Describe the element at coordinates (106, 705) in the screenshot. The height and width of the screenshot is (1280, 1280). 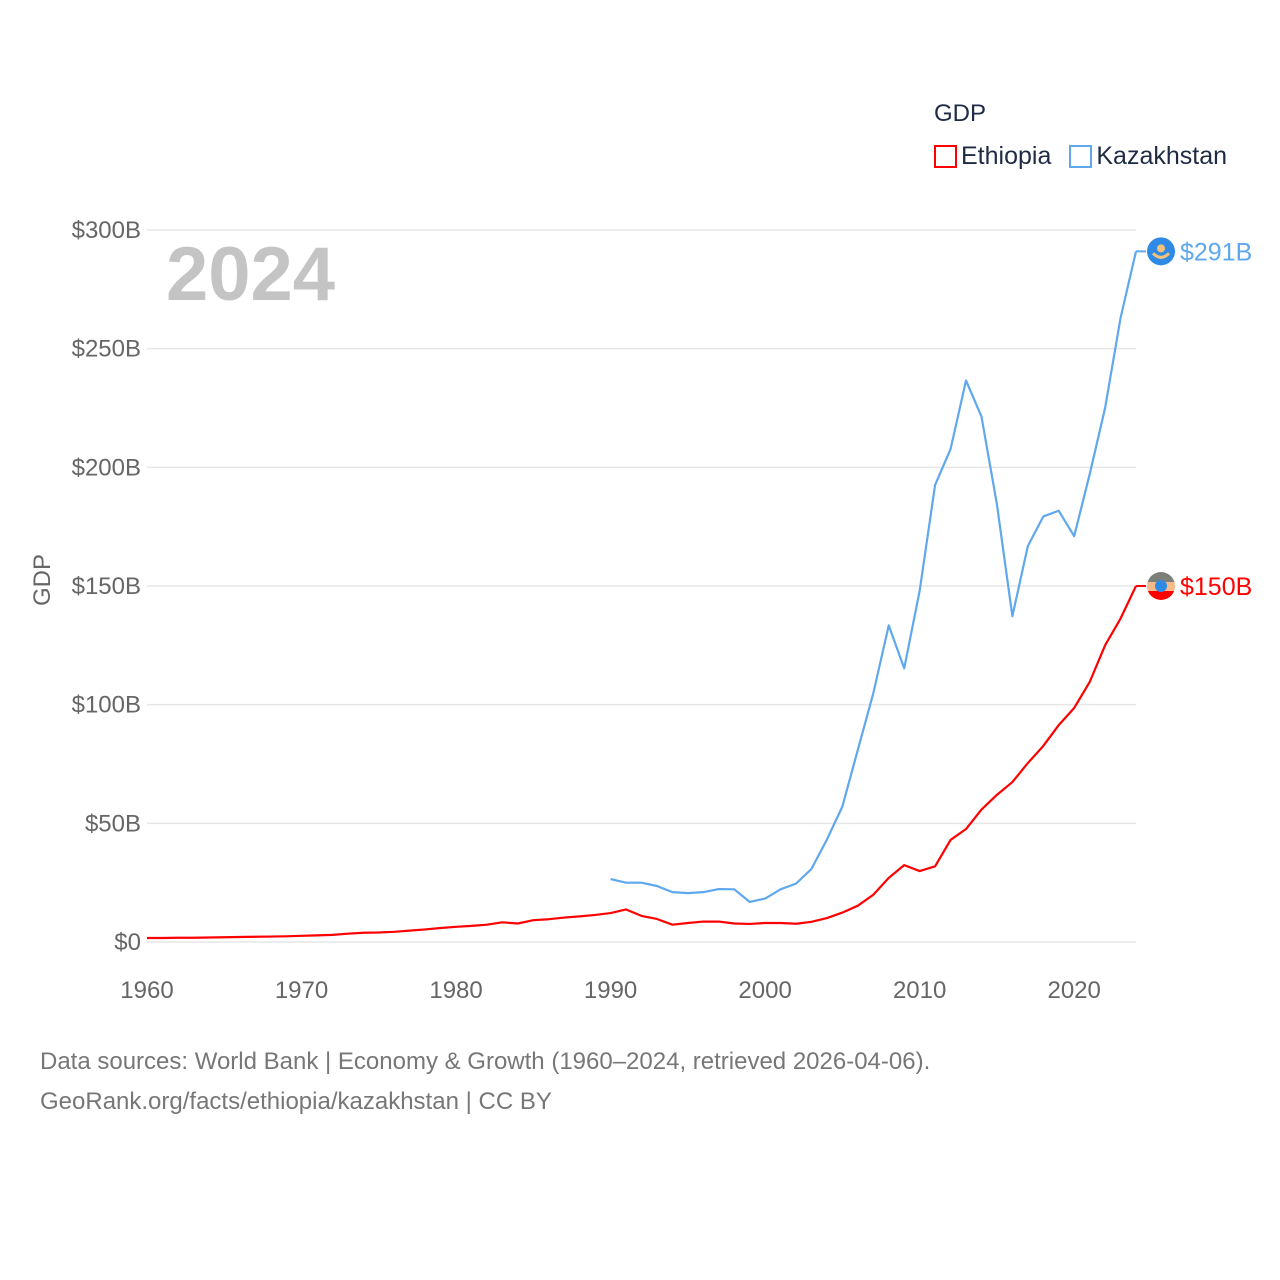
I see `y-tick-label: $100B` at that location.